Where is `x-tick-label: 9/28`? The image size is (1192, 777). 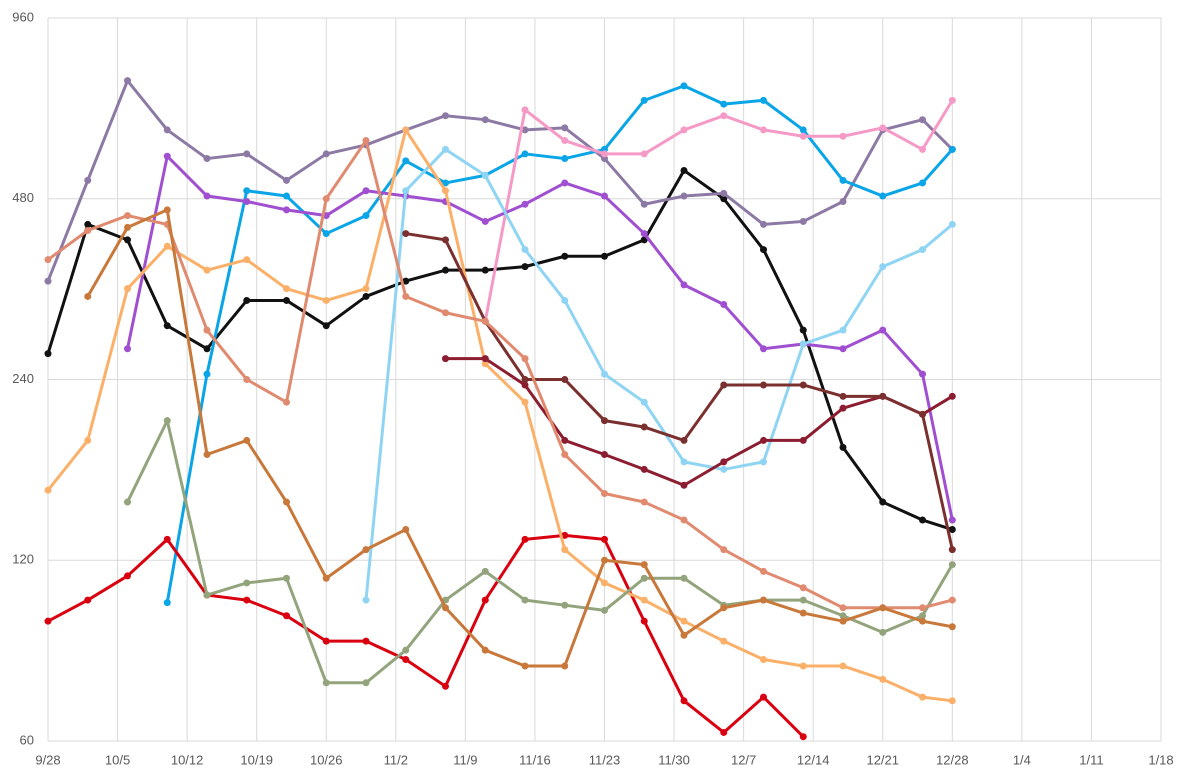
x-tick-label: 9/28 is located at coordinates (47, 759).